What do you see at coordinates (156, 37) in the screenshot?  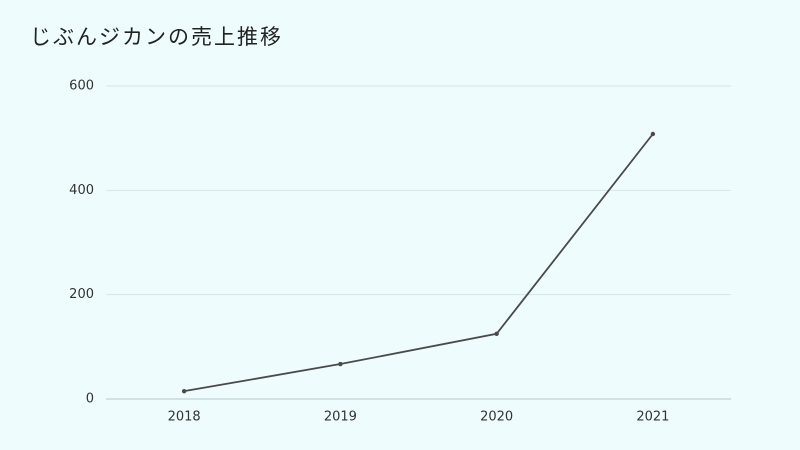 I see `chart-title: じぶんジカンの売上推移` at bounding box center [156, 37].